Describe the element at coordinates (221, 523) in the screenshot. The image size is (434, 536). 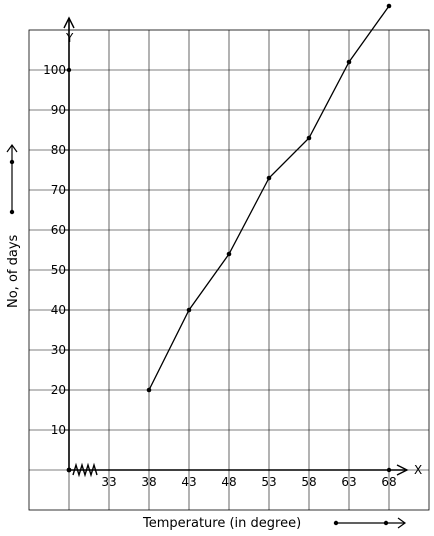
I see `x-axis-title: Temperature (in degree)` at that location.